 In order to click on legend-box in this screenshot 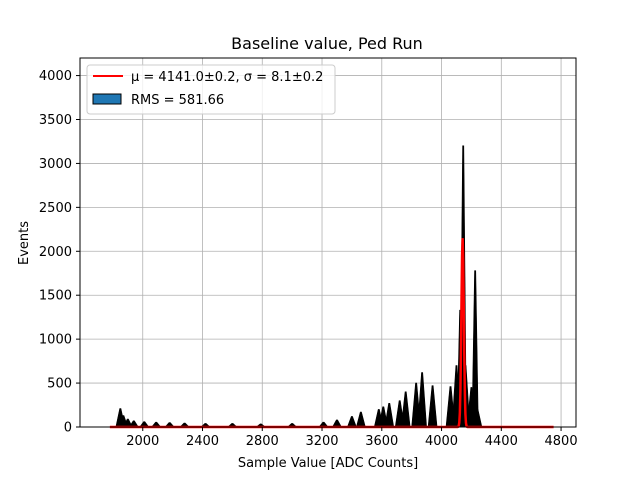, I will do `click(211, 89)`.